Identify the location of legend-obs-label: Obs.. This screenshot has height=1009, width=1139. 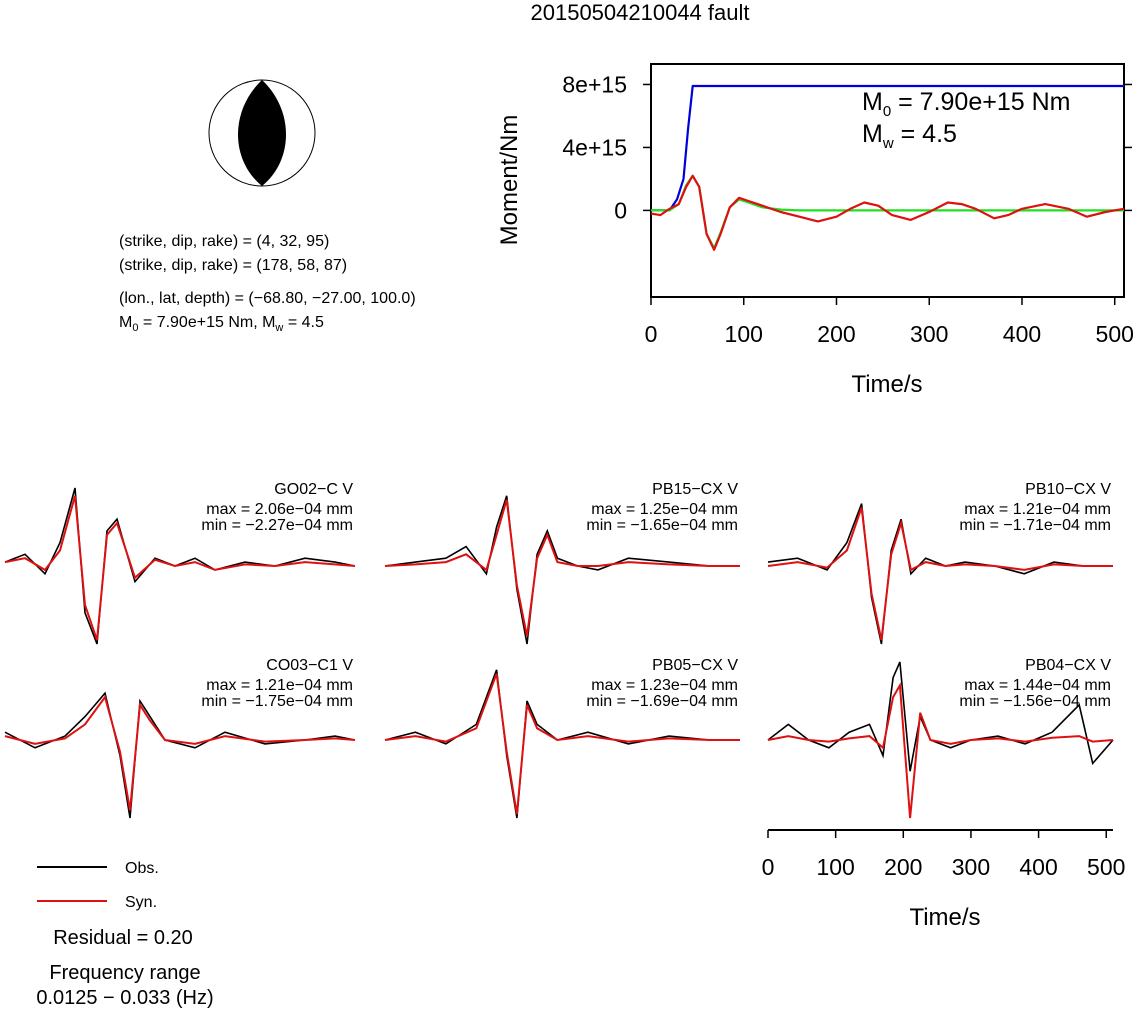
(142, 868).